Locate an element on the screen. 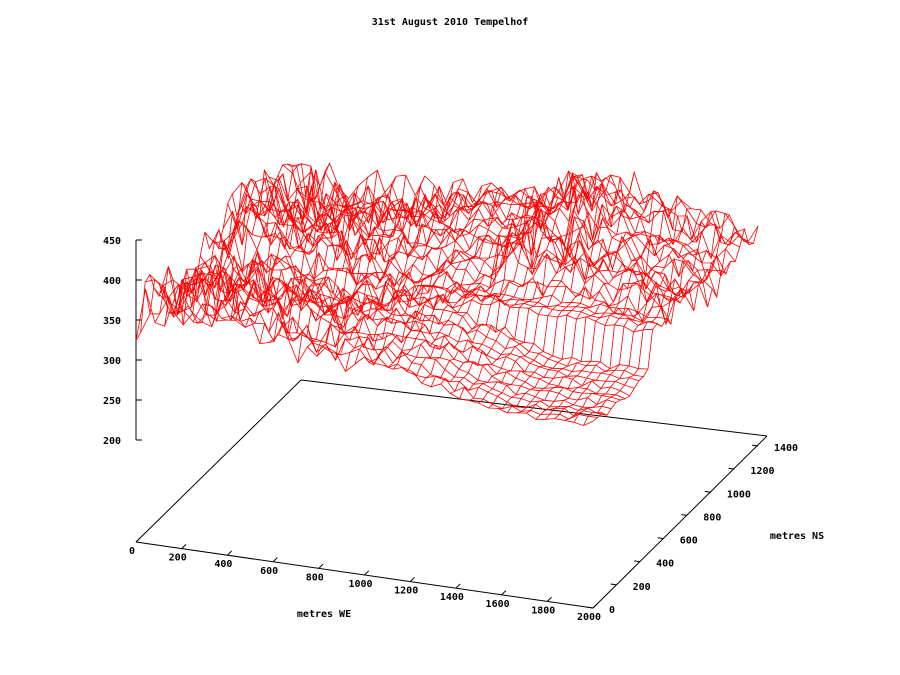 The height and width of the screenshot is (675, 900). x-axis-ticks: 0 200 400 600 800 1000 1200 1400 1600 1800 2000 is located at coordinates (365, 580).